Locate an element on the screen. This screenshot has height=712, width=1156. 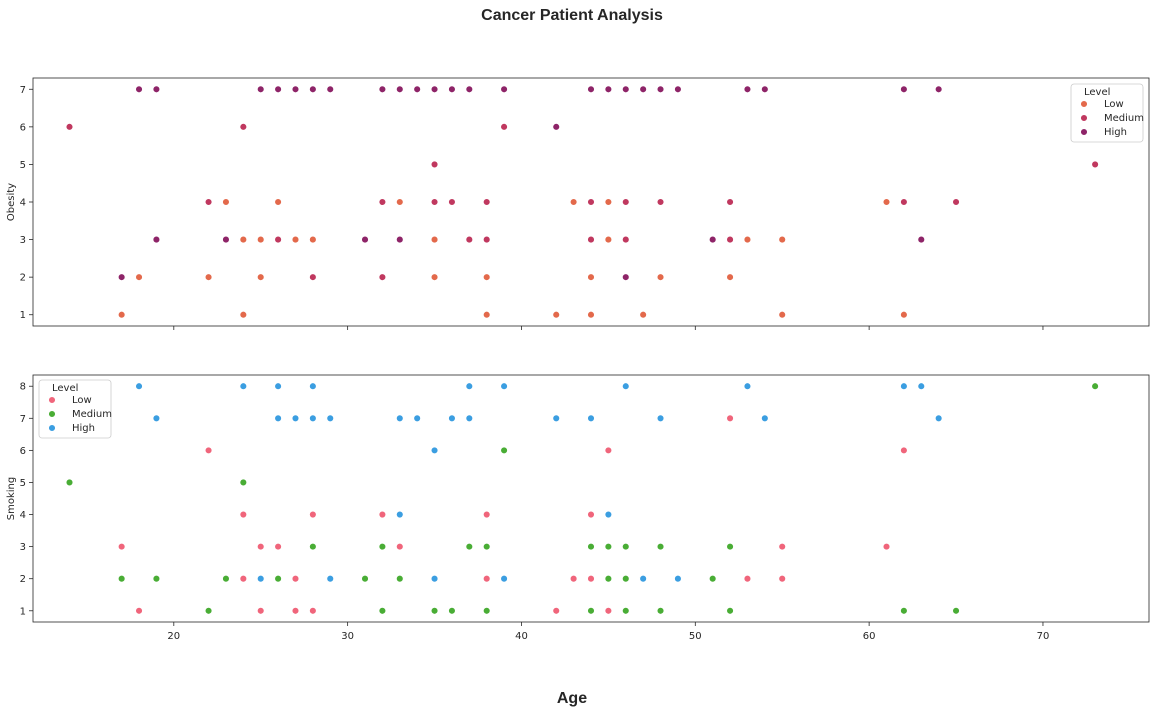
smoking-xtick-label: 30 is located at coordinates (347, 636).